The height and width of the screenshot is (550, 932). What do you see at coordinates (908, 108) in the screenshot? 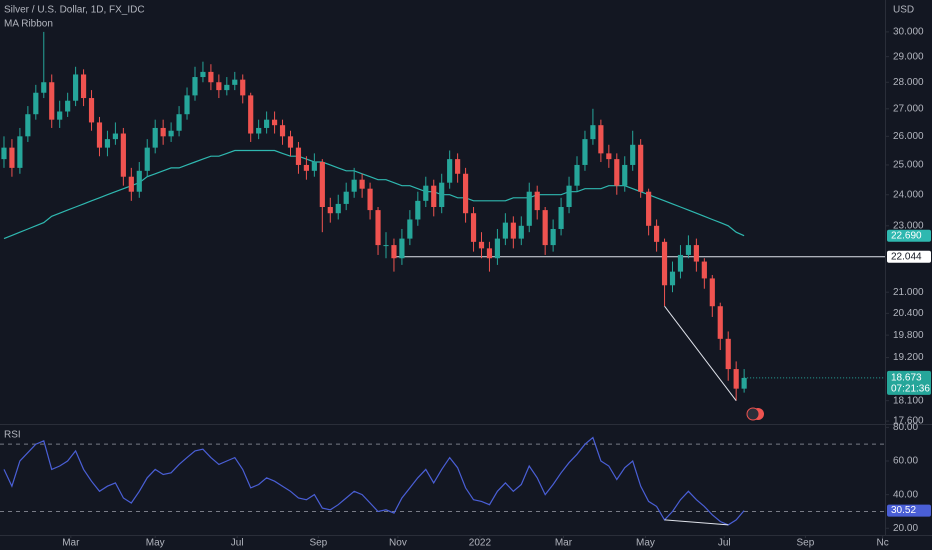
I see `y-tick-label: 27.000` at bounding box center [908, 108].